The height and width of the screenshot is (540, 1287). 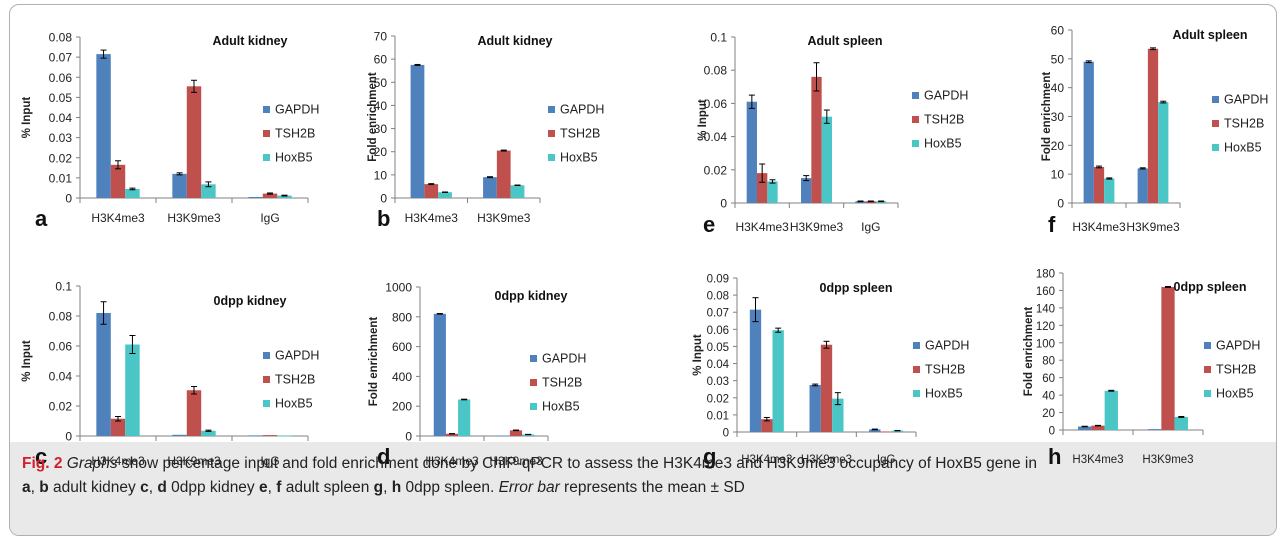 What do you see at coordinates (398, 288) in the screenshot?
I see `y-tick-label: 1000` at bounding box center [398, 288].